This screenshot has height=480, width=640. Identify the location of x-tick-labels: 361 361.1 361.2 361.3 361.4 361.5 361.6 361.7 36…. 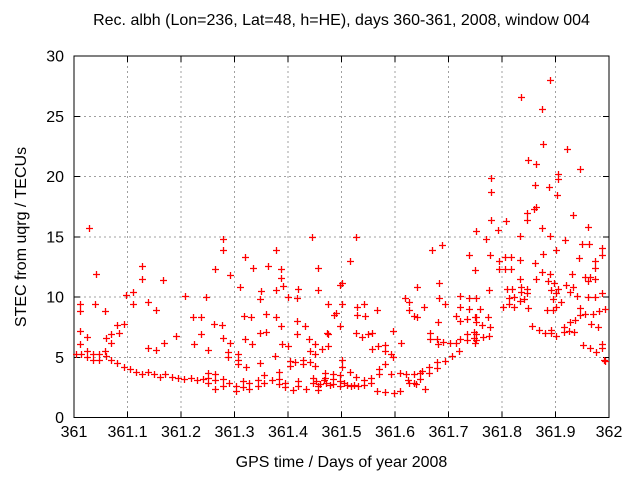
(342, 432).